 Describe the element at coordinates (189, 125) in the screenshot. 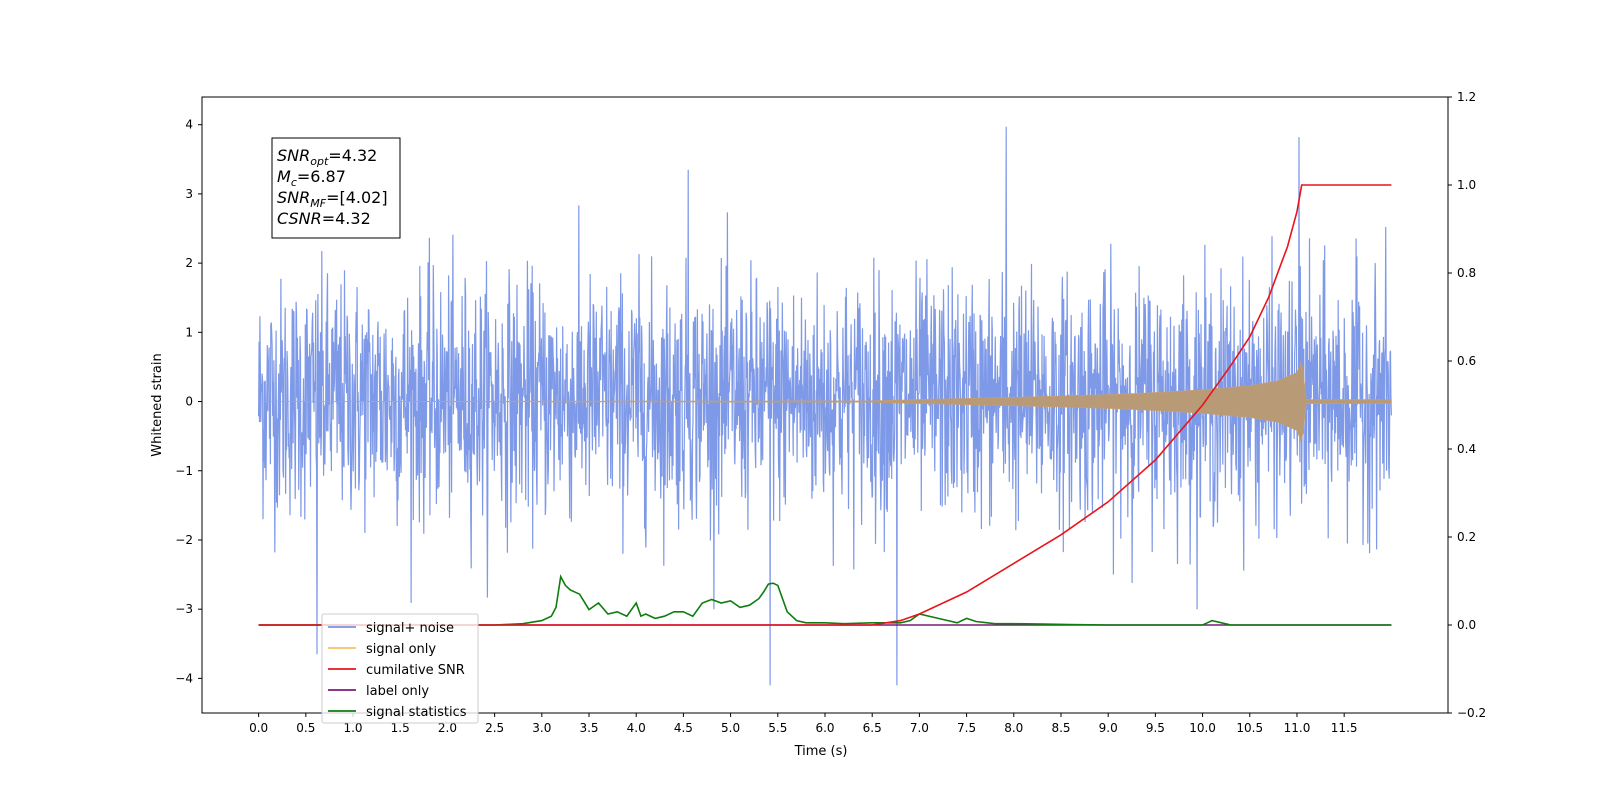

I see `y-tick-label: 4` at that location.